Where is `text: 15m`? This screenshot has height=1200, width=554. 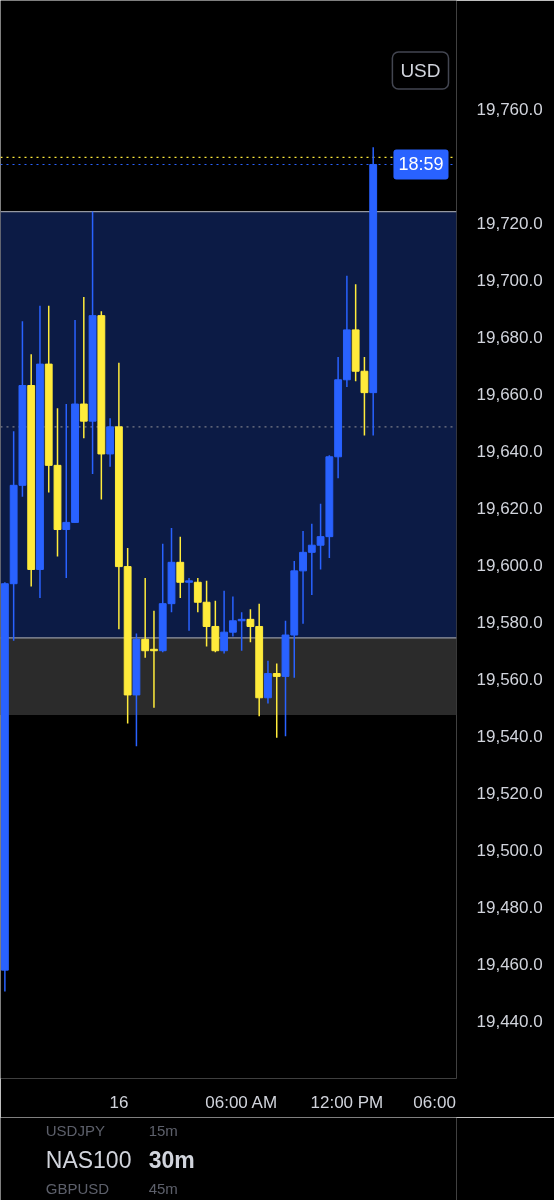 text: 15m is located at coordinates (163, 1130).